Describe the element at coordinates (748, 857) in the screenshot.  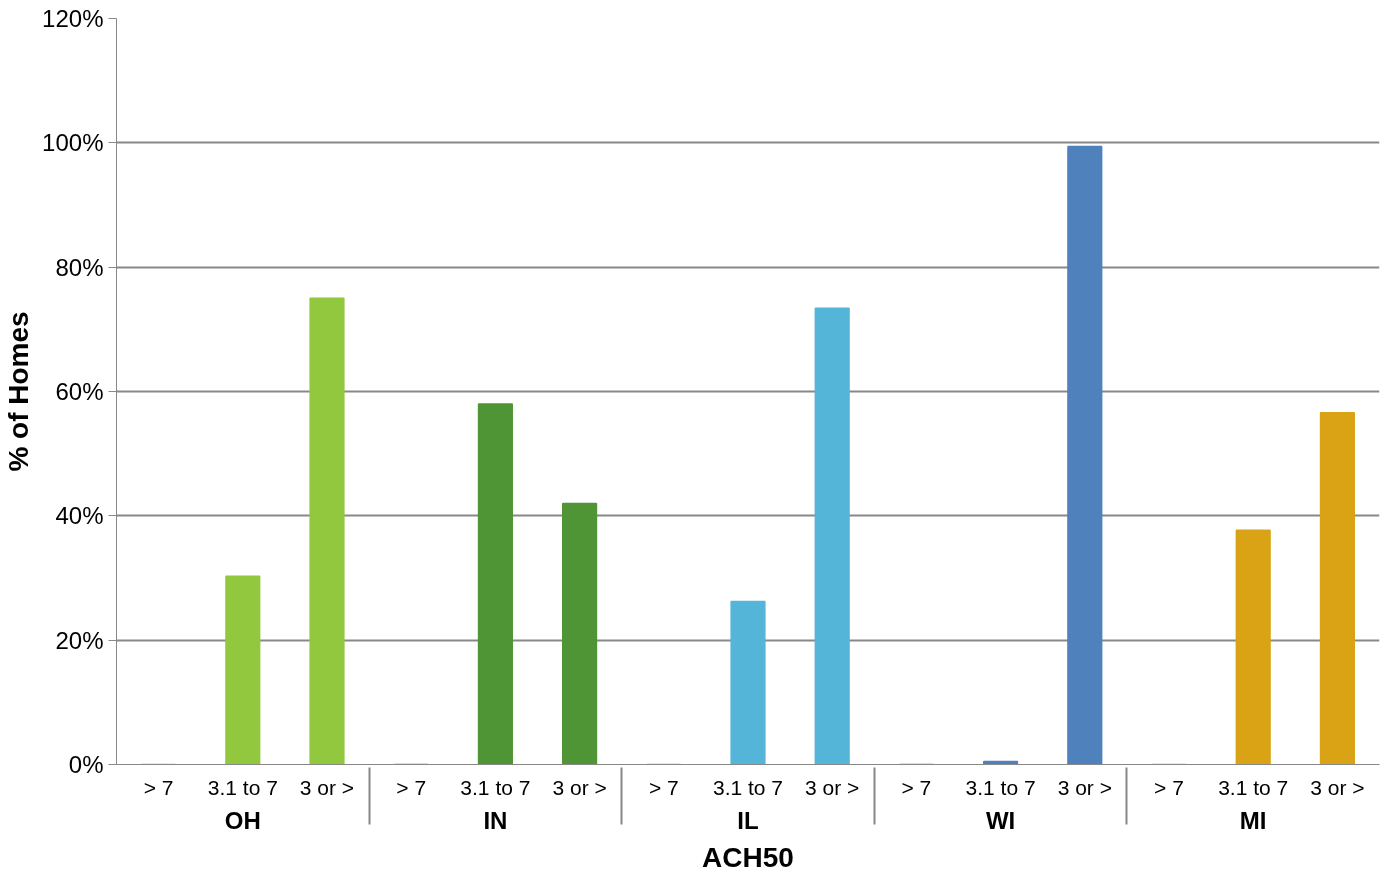
I see `x-axis-title: ACH50` at that location.